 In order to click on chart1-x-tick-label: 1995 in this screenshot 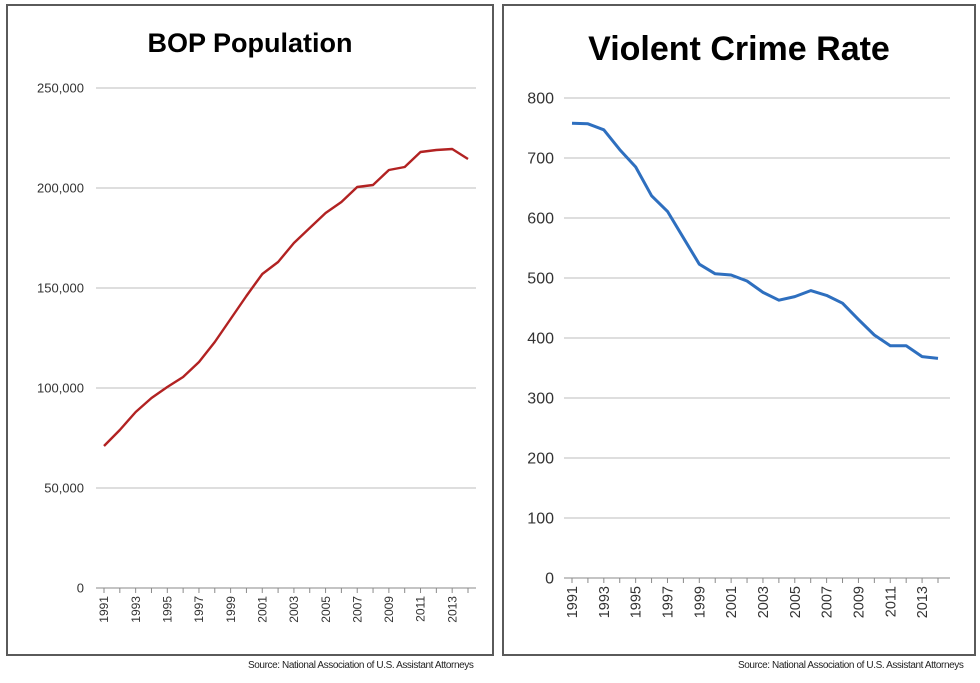, I will do `click(637, 602)`.